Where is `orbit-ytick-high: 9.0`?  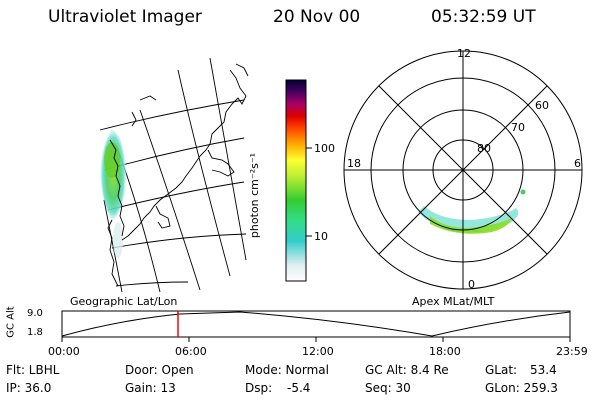 orbit-ytick-high: 9.0 is located at coordinates (35, 313).